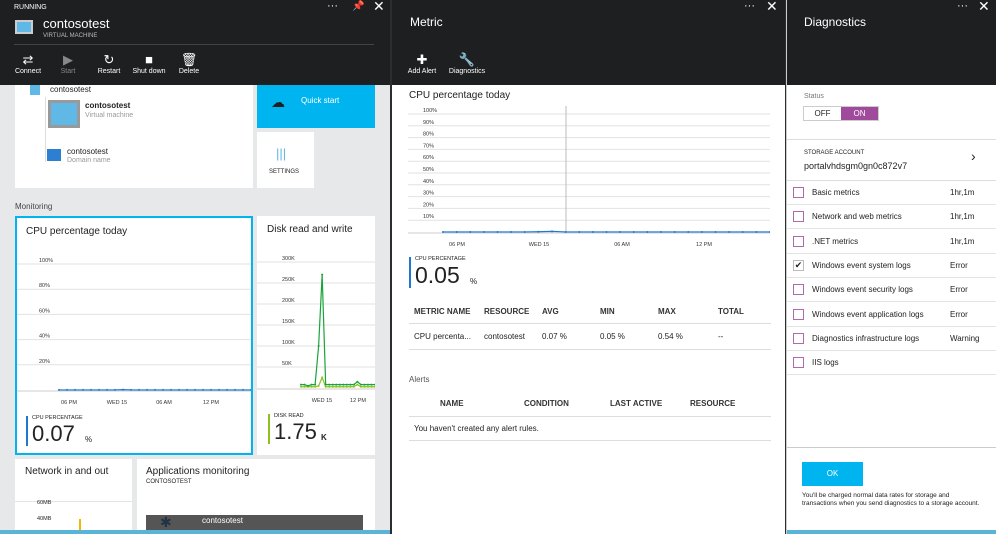 The height and width of the screenshot is (534, 996). I want to click on settings-tile: ||| SETTINGS, so click(285, 160).